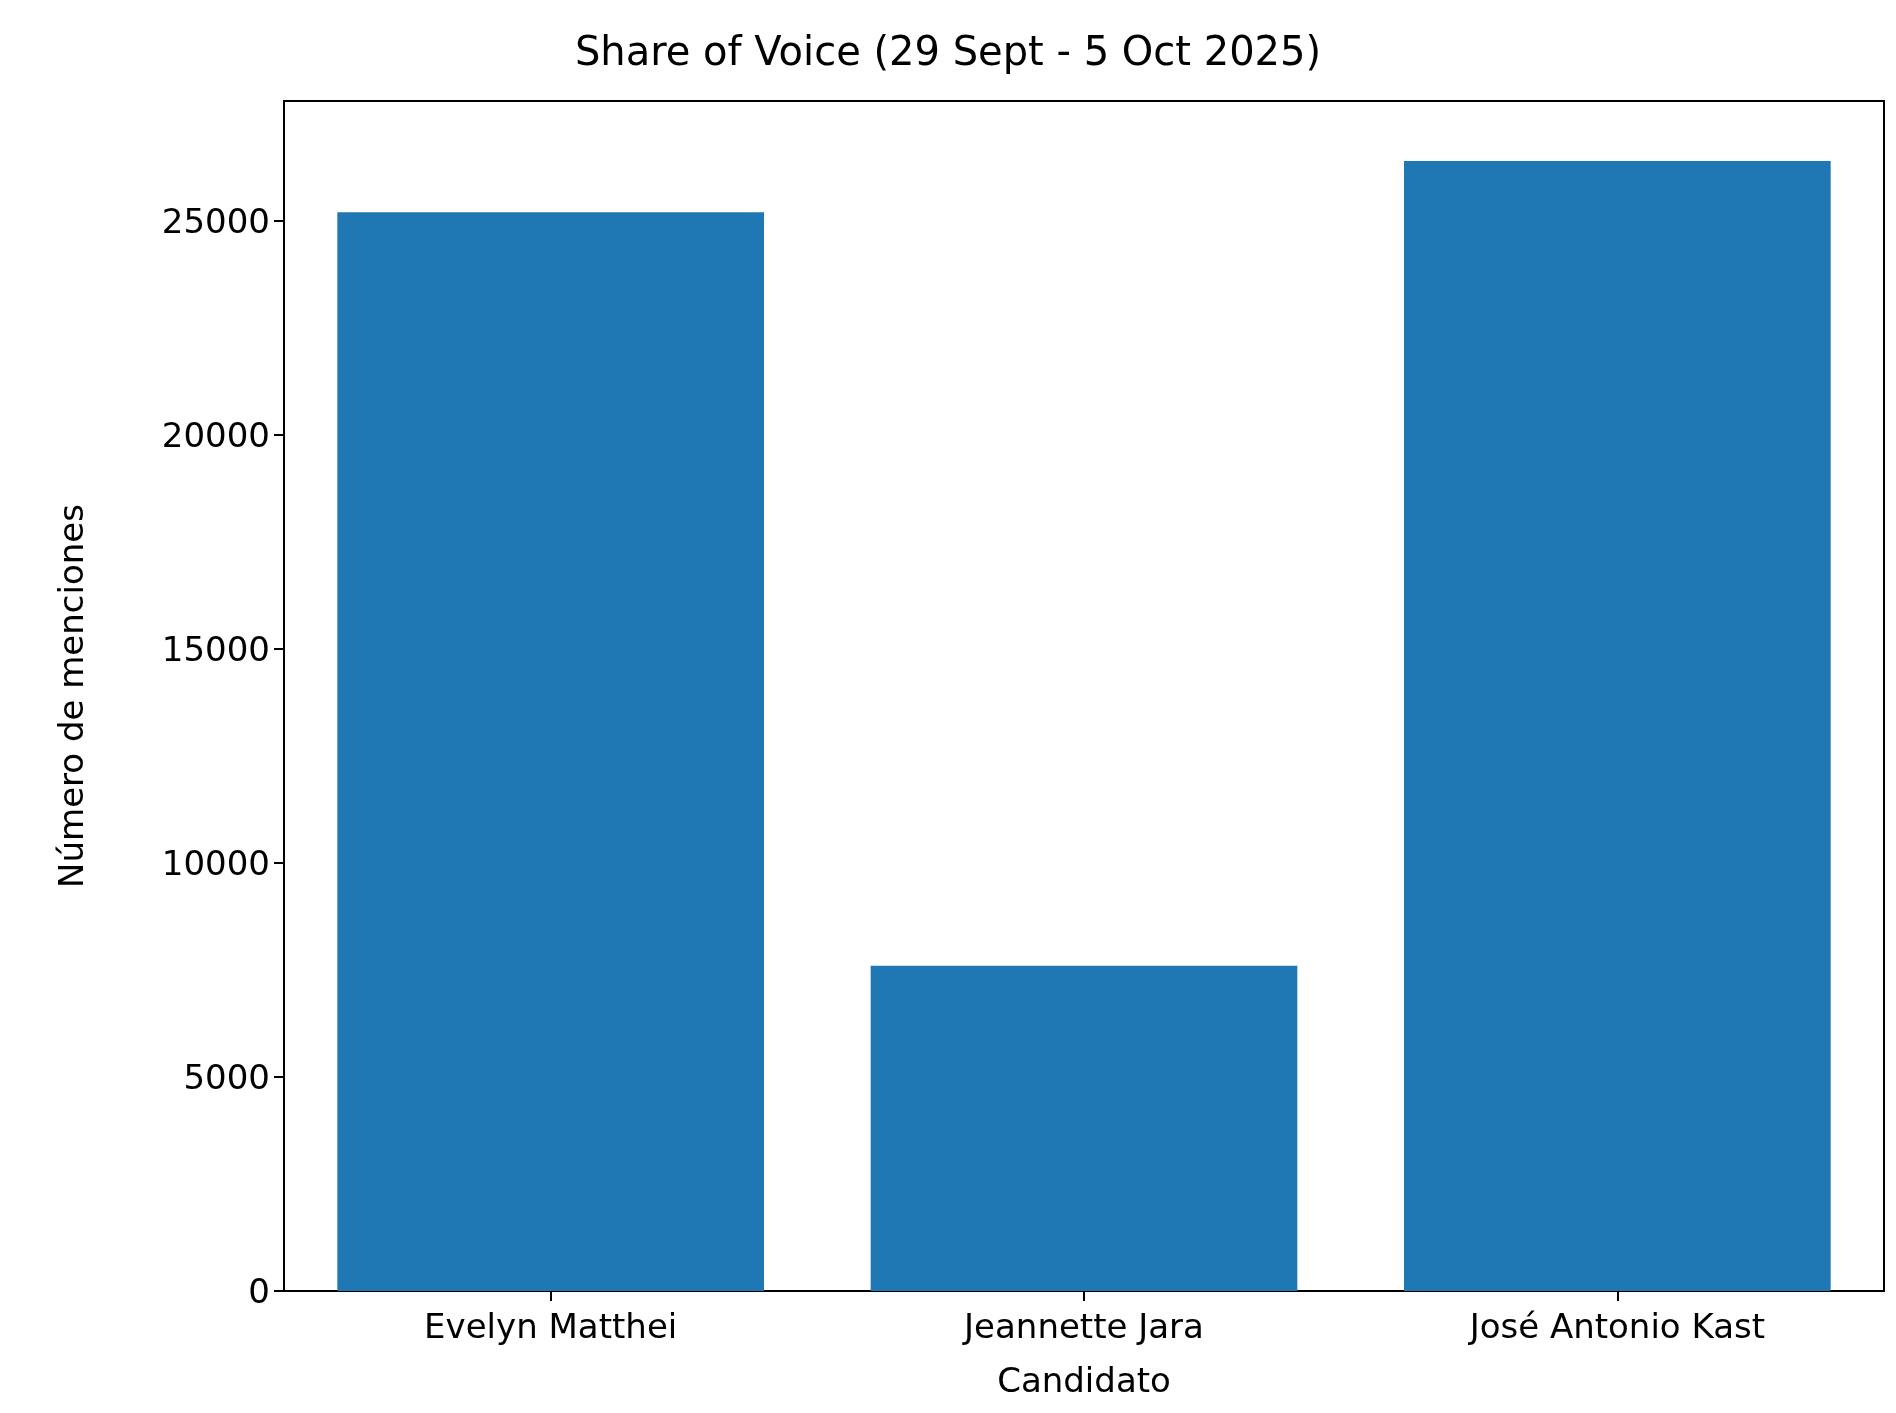 The height and width of the screenshot is (1413, 1896). I want to click on x-tick-label: José Antonio Kast, so click(1616, 1326).